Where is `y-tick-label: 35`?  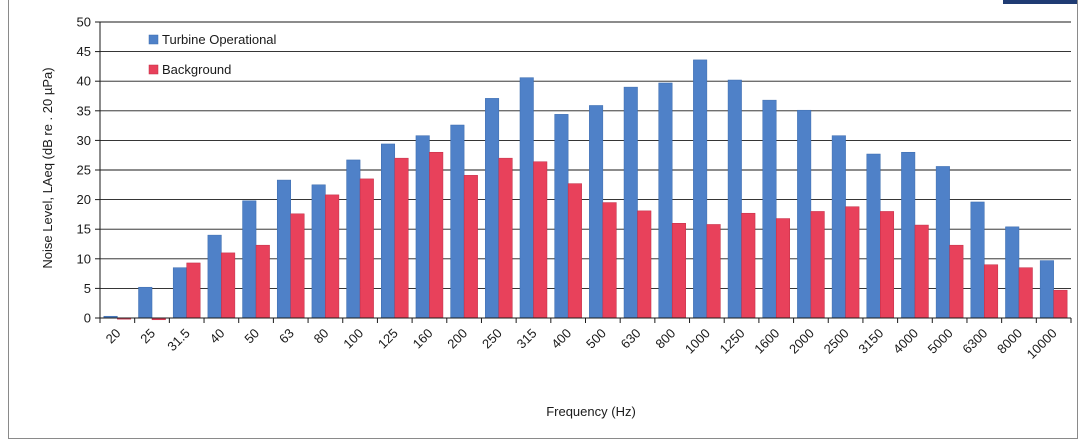
y-tick-label: 35 is located at coordinates (84, 110).